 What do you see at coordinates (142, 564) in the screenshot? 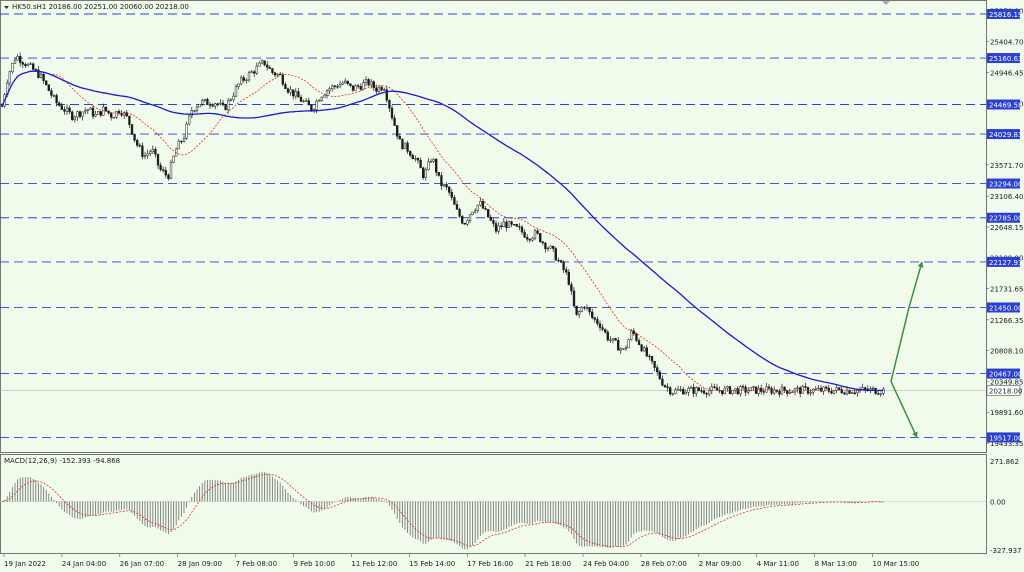
I see `time-tick-label: 26 Jan 07:00` at bounding box center [142, 564].